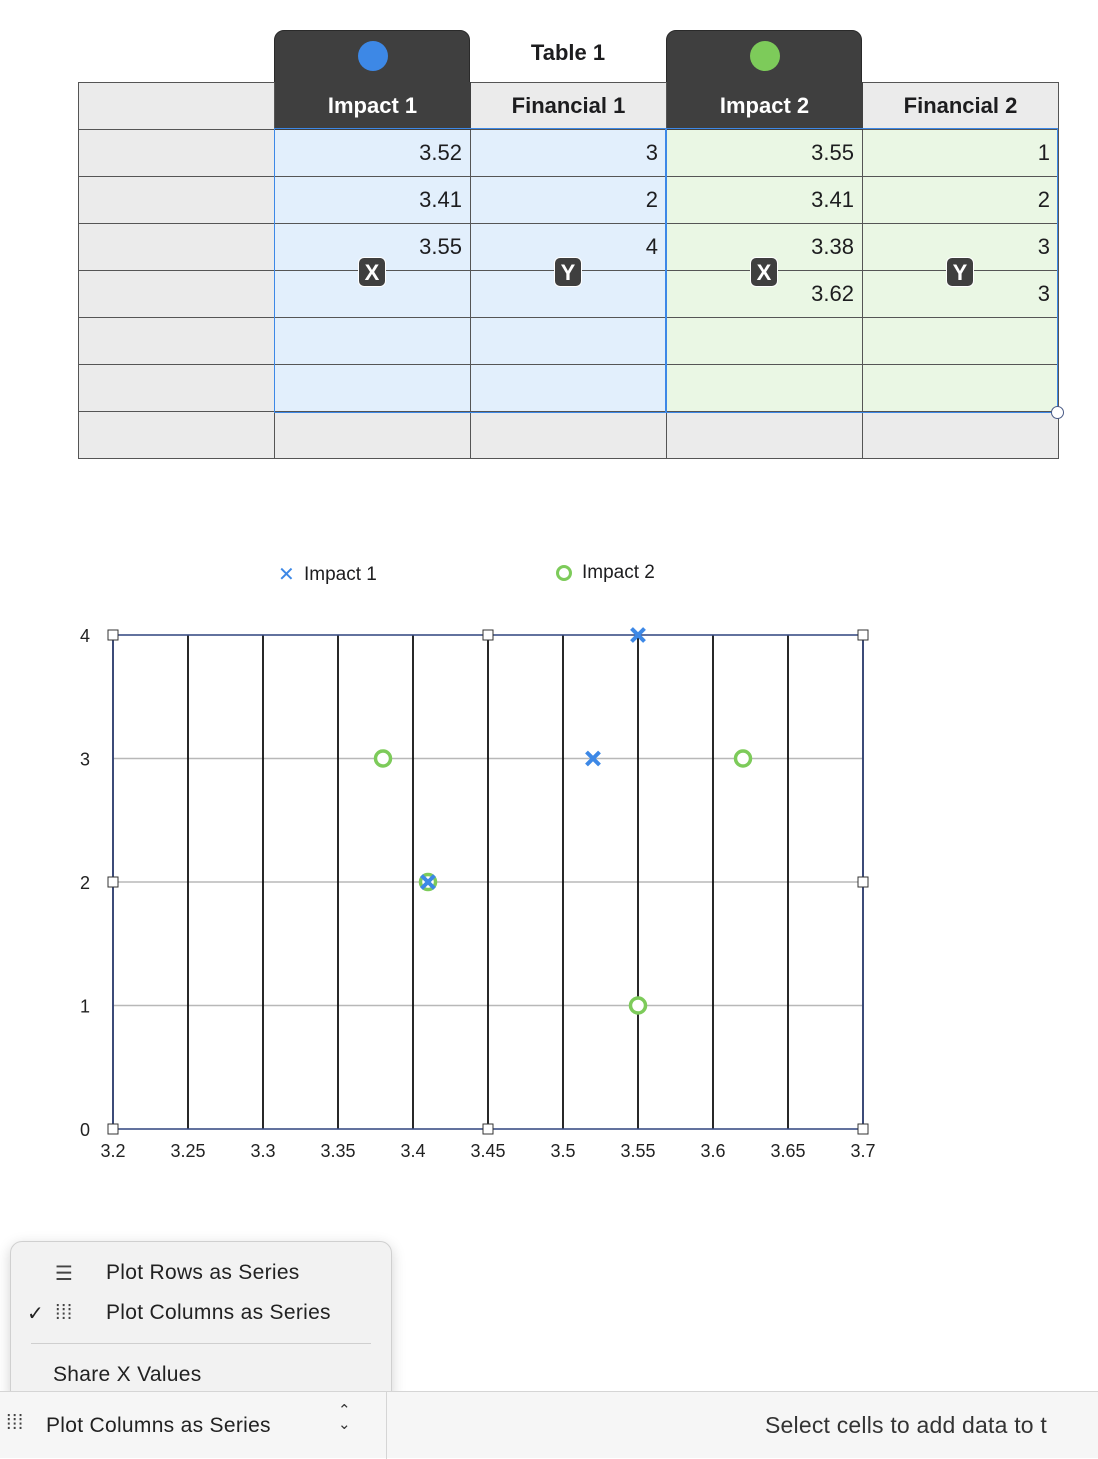 The height and width of the screenshot is (1459, 1098). I want to click on checkmark-icon: ✓, so click(36, 1313).